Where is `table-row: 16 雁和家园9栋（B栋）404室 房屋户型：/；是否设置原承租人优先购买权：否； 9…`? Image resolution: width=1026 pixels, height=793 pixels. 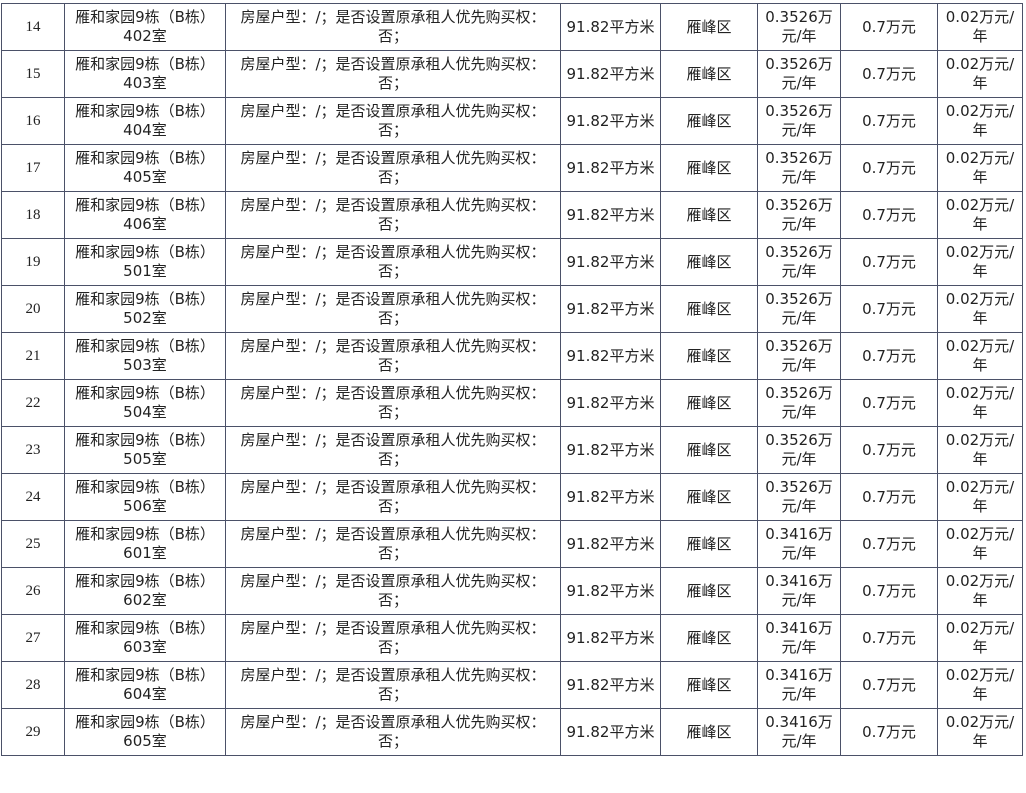
table-row: 16 雁和家园9栋（B栋）404室 房屋户型：/；是否设置原承租人优先购买权：否； 9… is located at coordinates (512, 121).